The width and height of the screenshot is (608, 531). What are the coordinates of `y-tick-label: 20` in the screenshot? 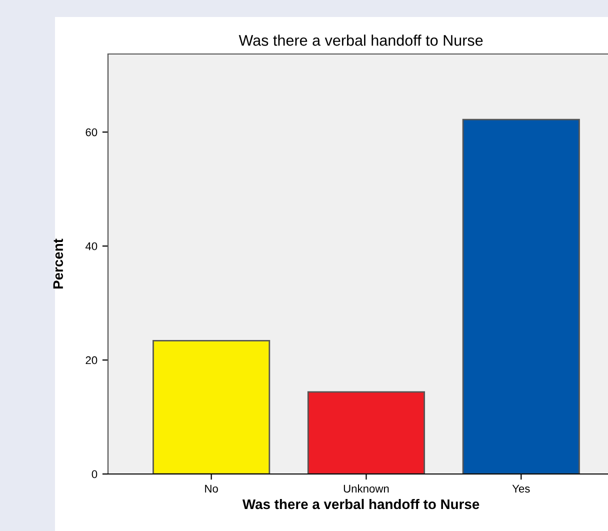 It's located at (92, 360).